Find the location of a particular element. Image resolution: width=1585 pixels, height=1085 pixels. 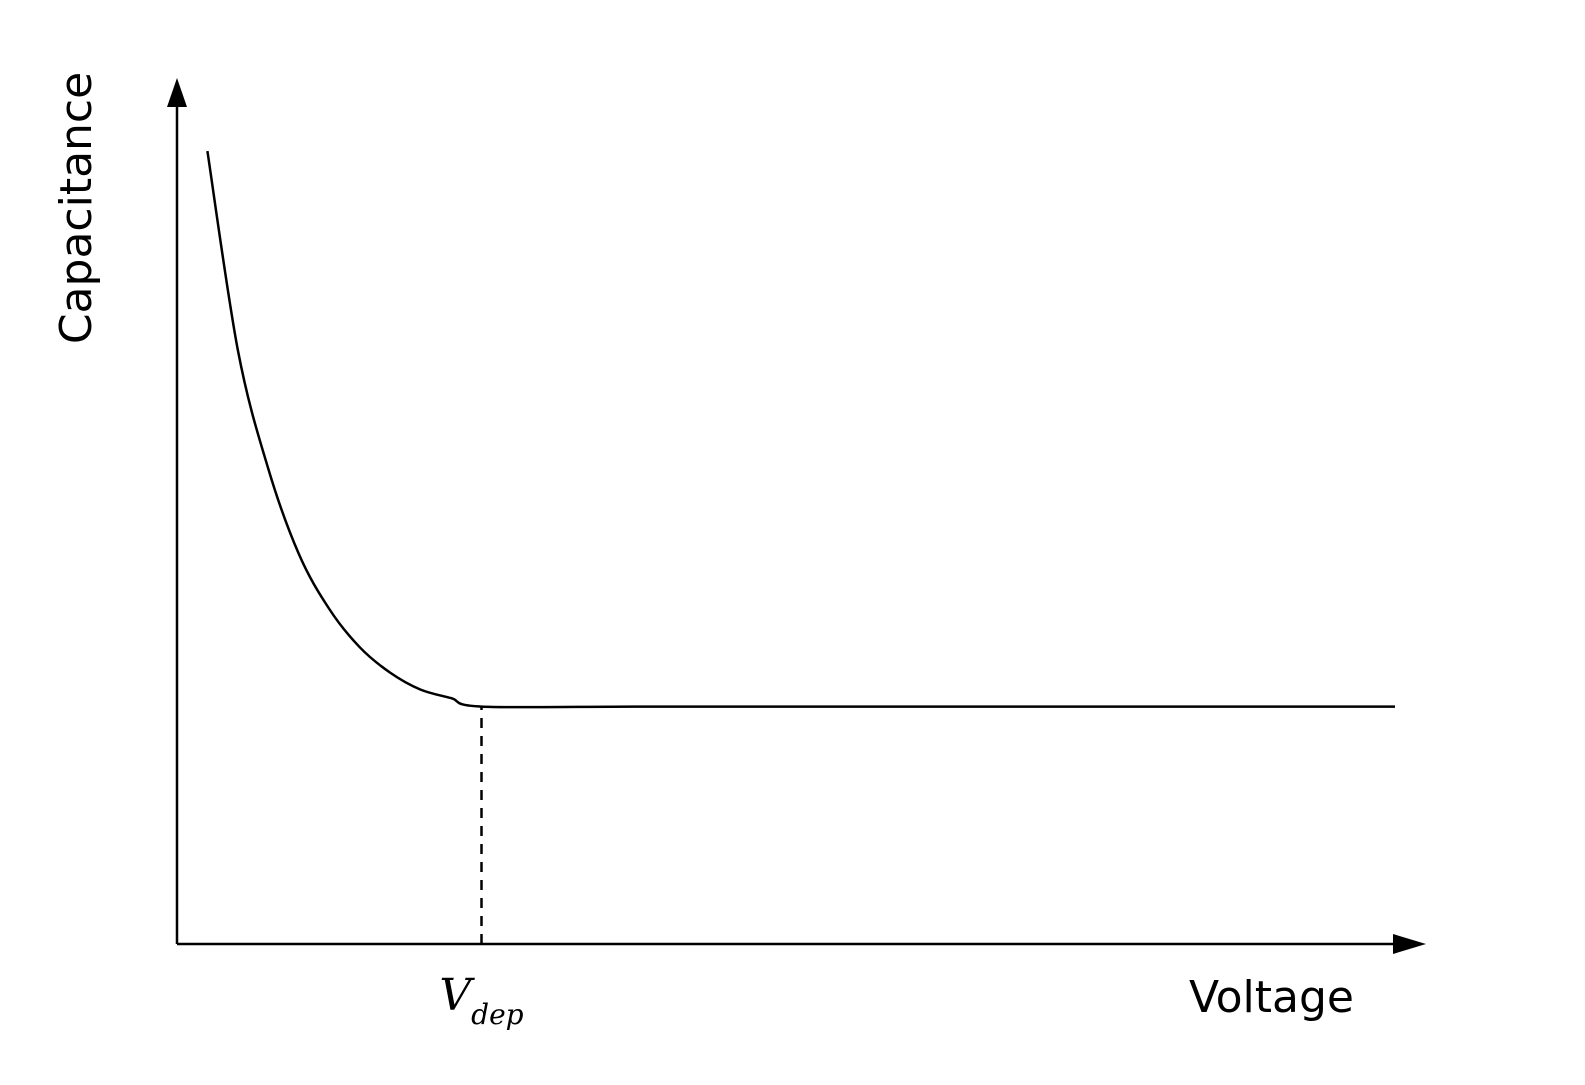

x-axis: Voltage is located at coordinates (801, 978).